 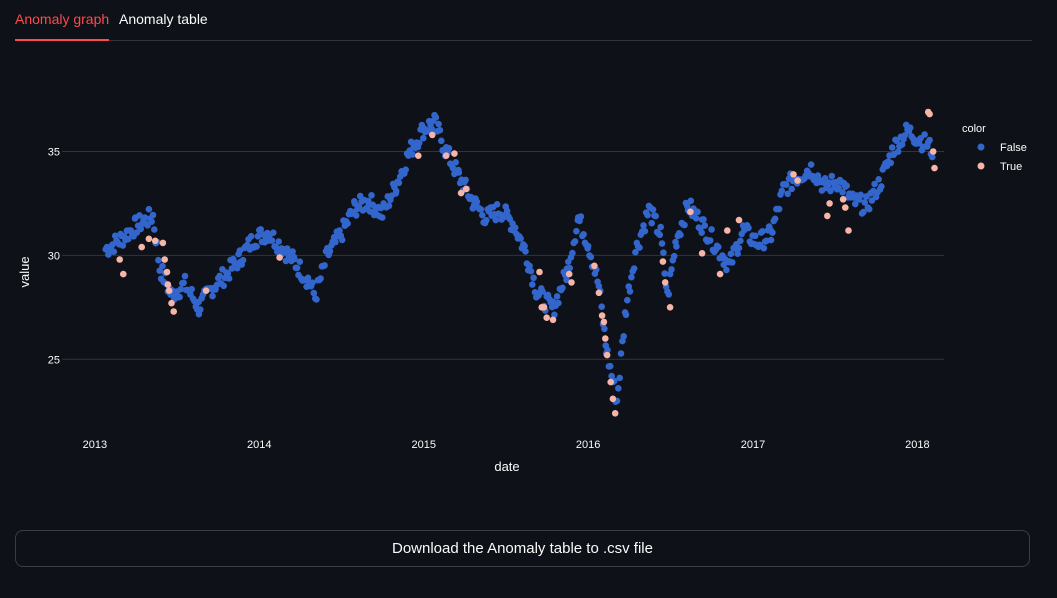 What do you see at coordinates (54, 360) in the screenshot?
I see `y-tick-label: 25` at bounding box center [54, 360].